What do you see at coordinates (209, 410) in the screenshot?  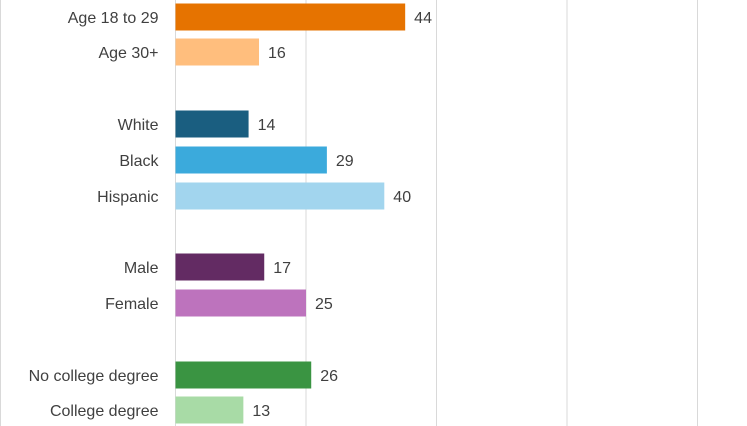 I see `bar-college-degree` at bounding box center [209, 410].